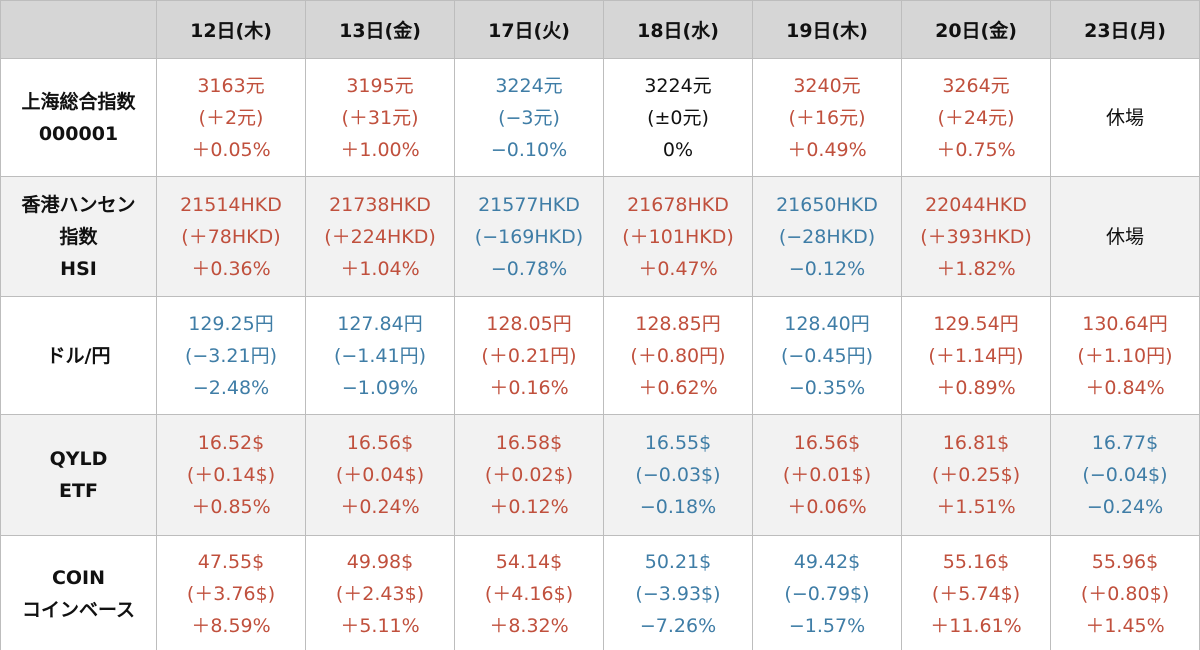  What do you see at coordinates (976, 323) in the screenshot?
I see `cell-price: 129.54円` at bounding box center [976, 323].